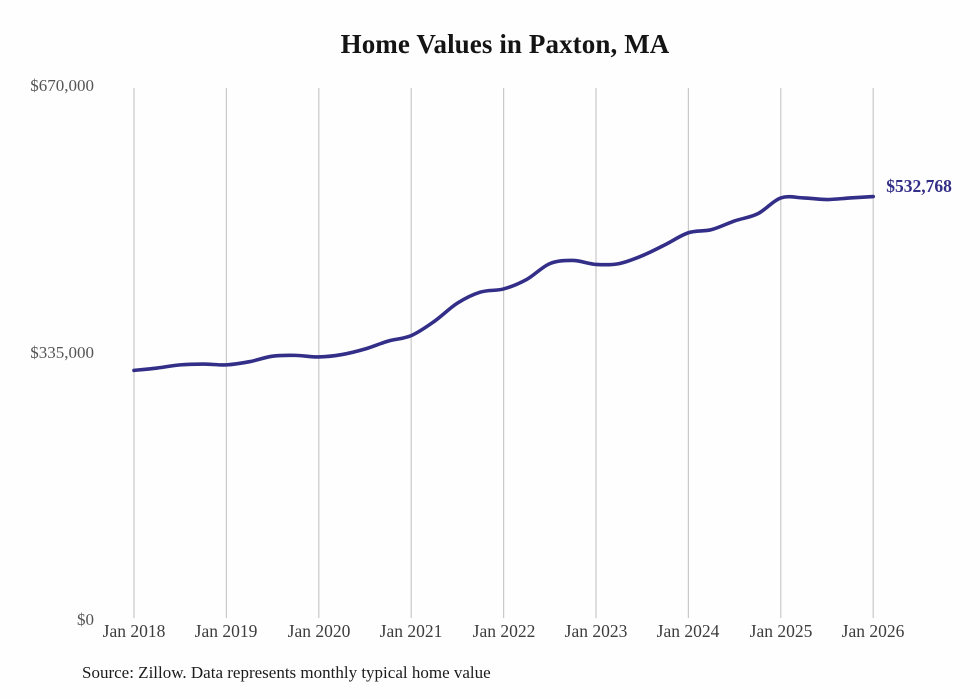 The height and width of the screenshot is (699, 980). Describe the element at coordinates (62, 352) in the screenshot. I see `y-axis-tick-label-mid: $335,000` at that location.